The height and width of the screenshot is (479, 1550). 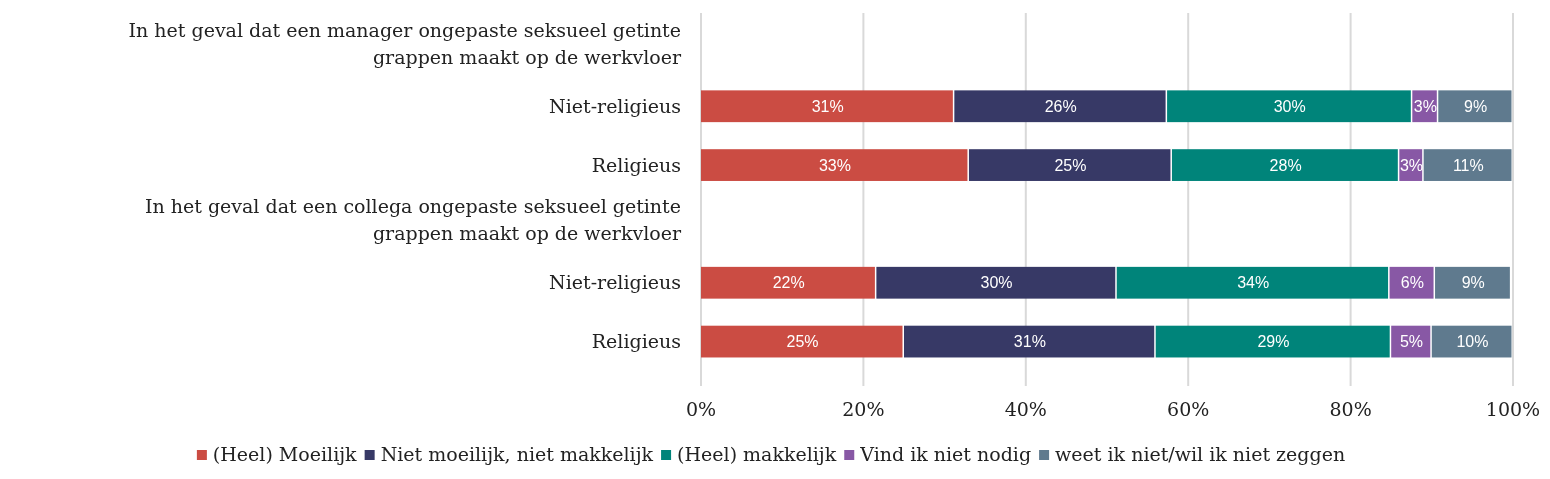 I want to click on data-label: 10%, so click(x=1472, y=342).